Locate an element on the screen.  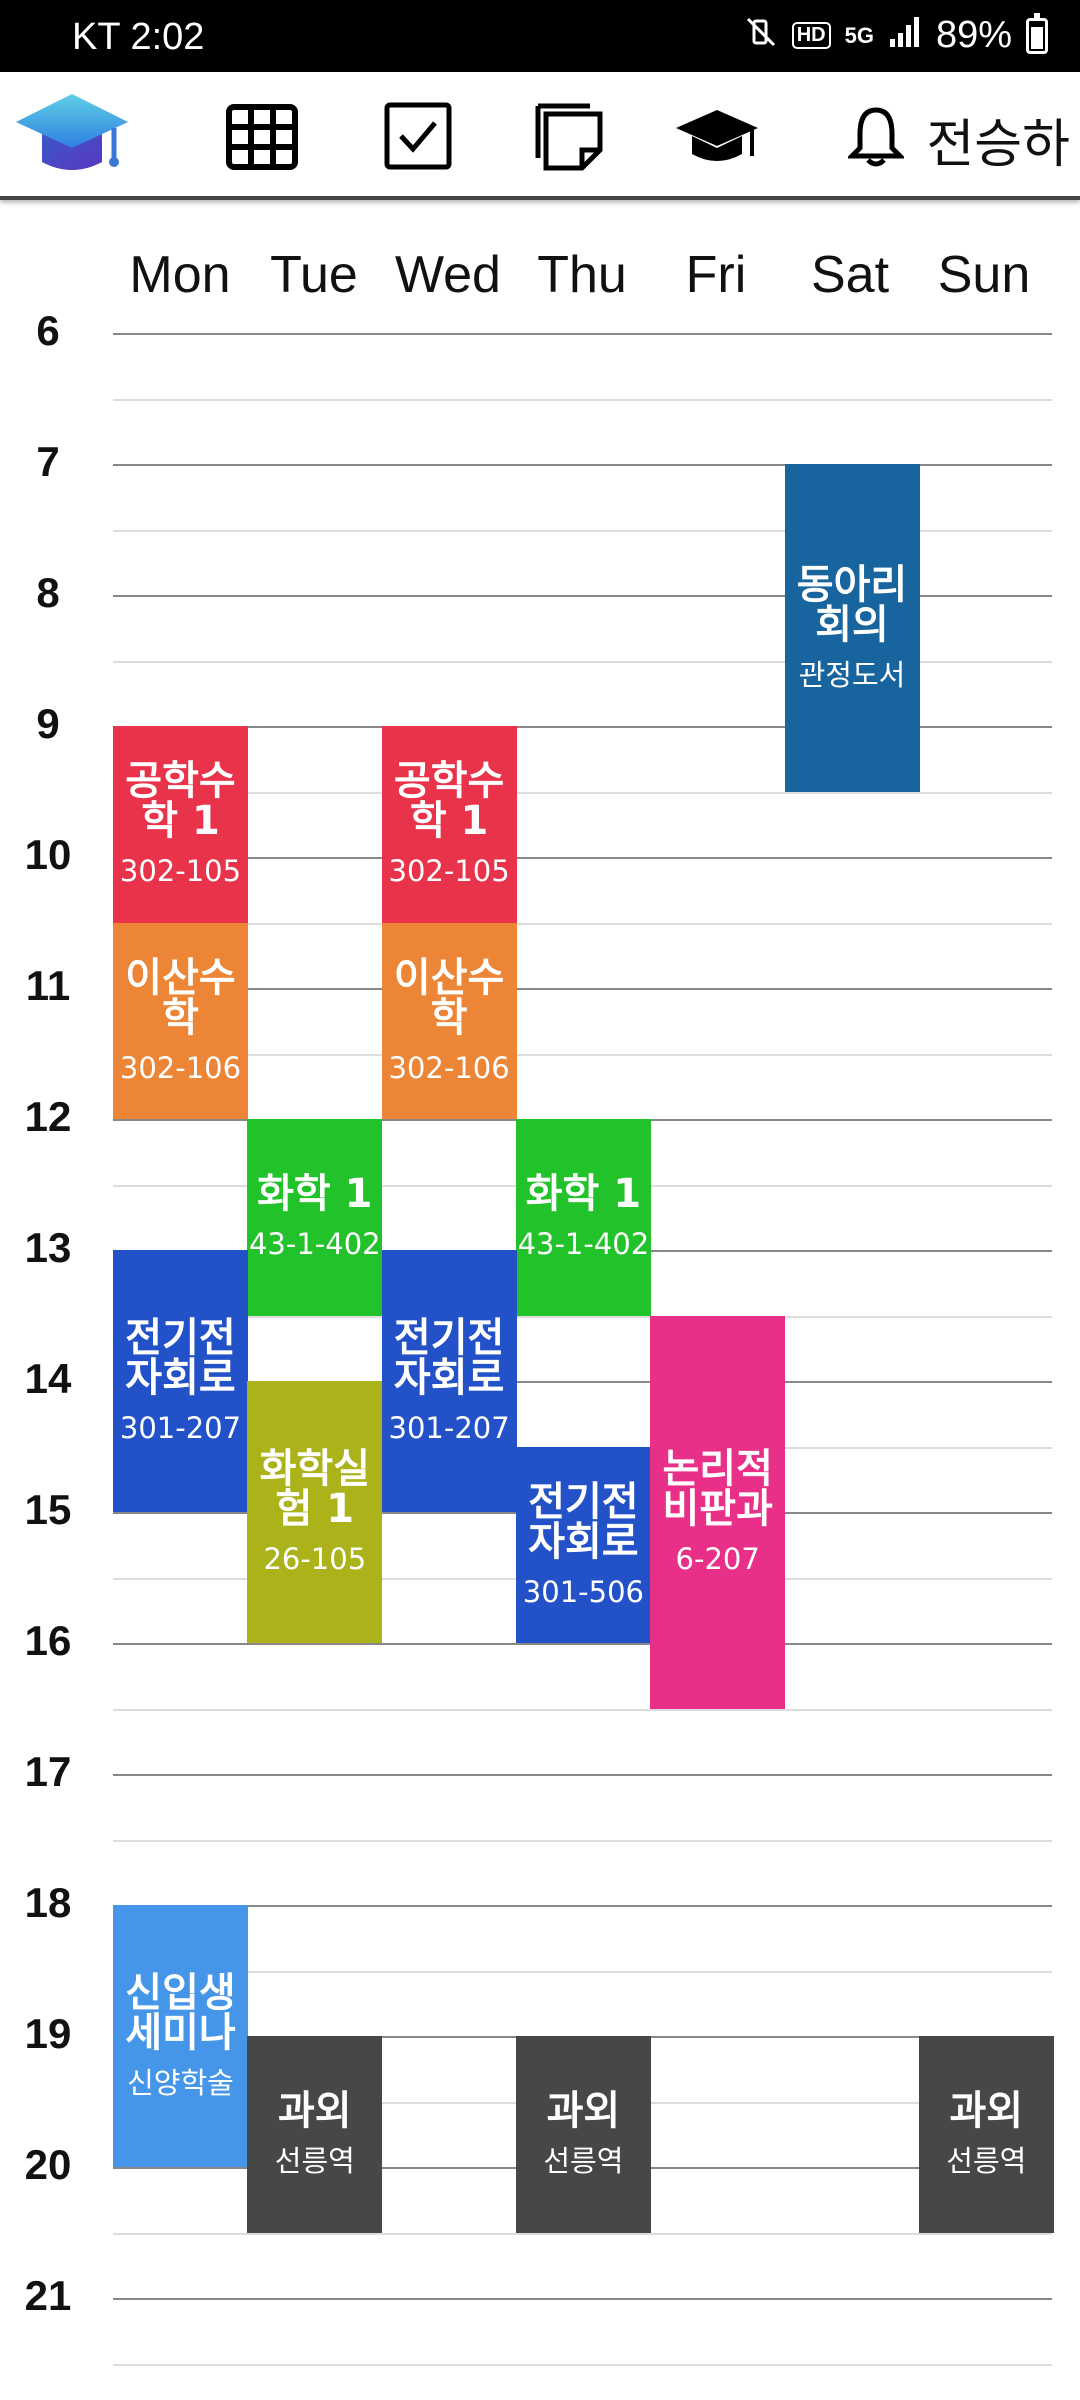
hour-label: 6 is located at coordinates (48, 330).